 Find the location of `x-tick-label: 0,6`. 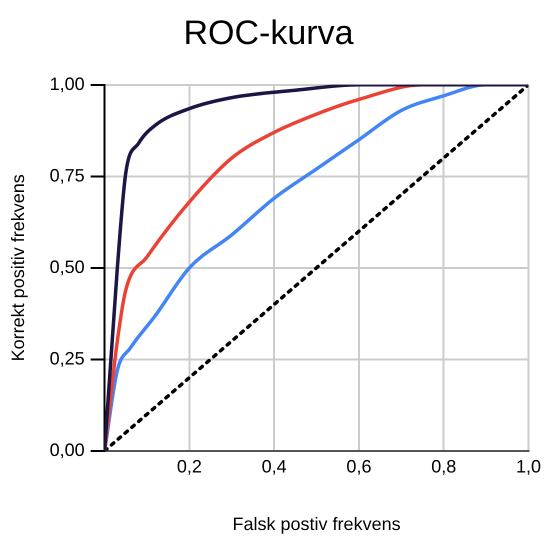

x-tick-label: 0,6 is located at coordinates (359, 466).